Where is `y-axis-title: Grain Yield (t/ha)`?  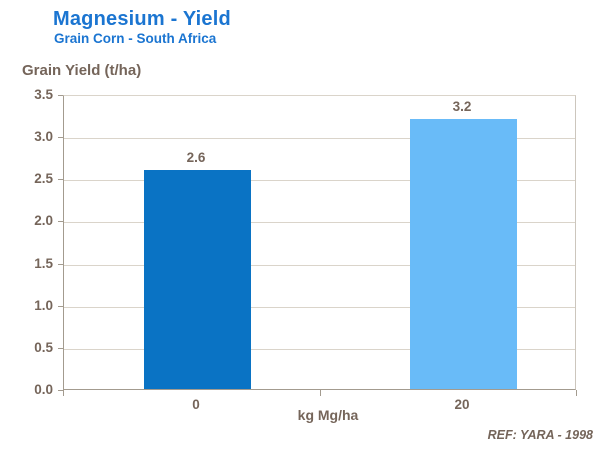
y-axis-title: Grain Yield (t/ha) is located at coordinates (82, 70).